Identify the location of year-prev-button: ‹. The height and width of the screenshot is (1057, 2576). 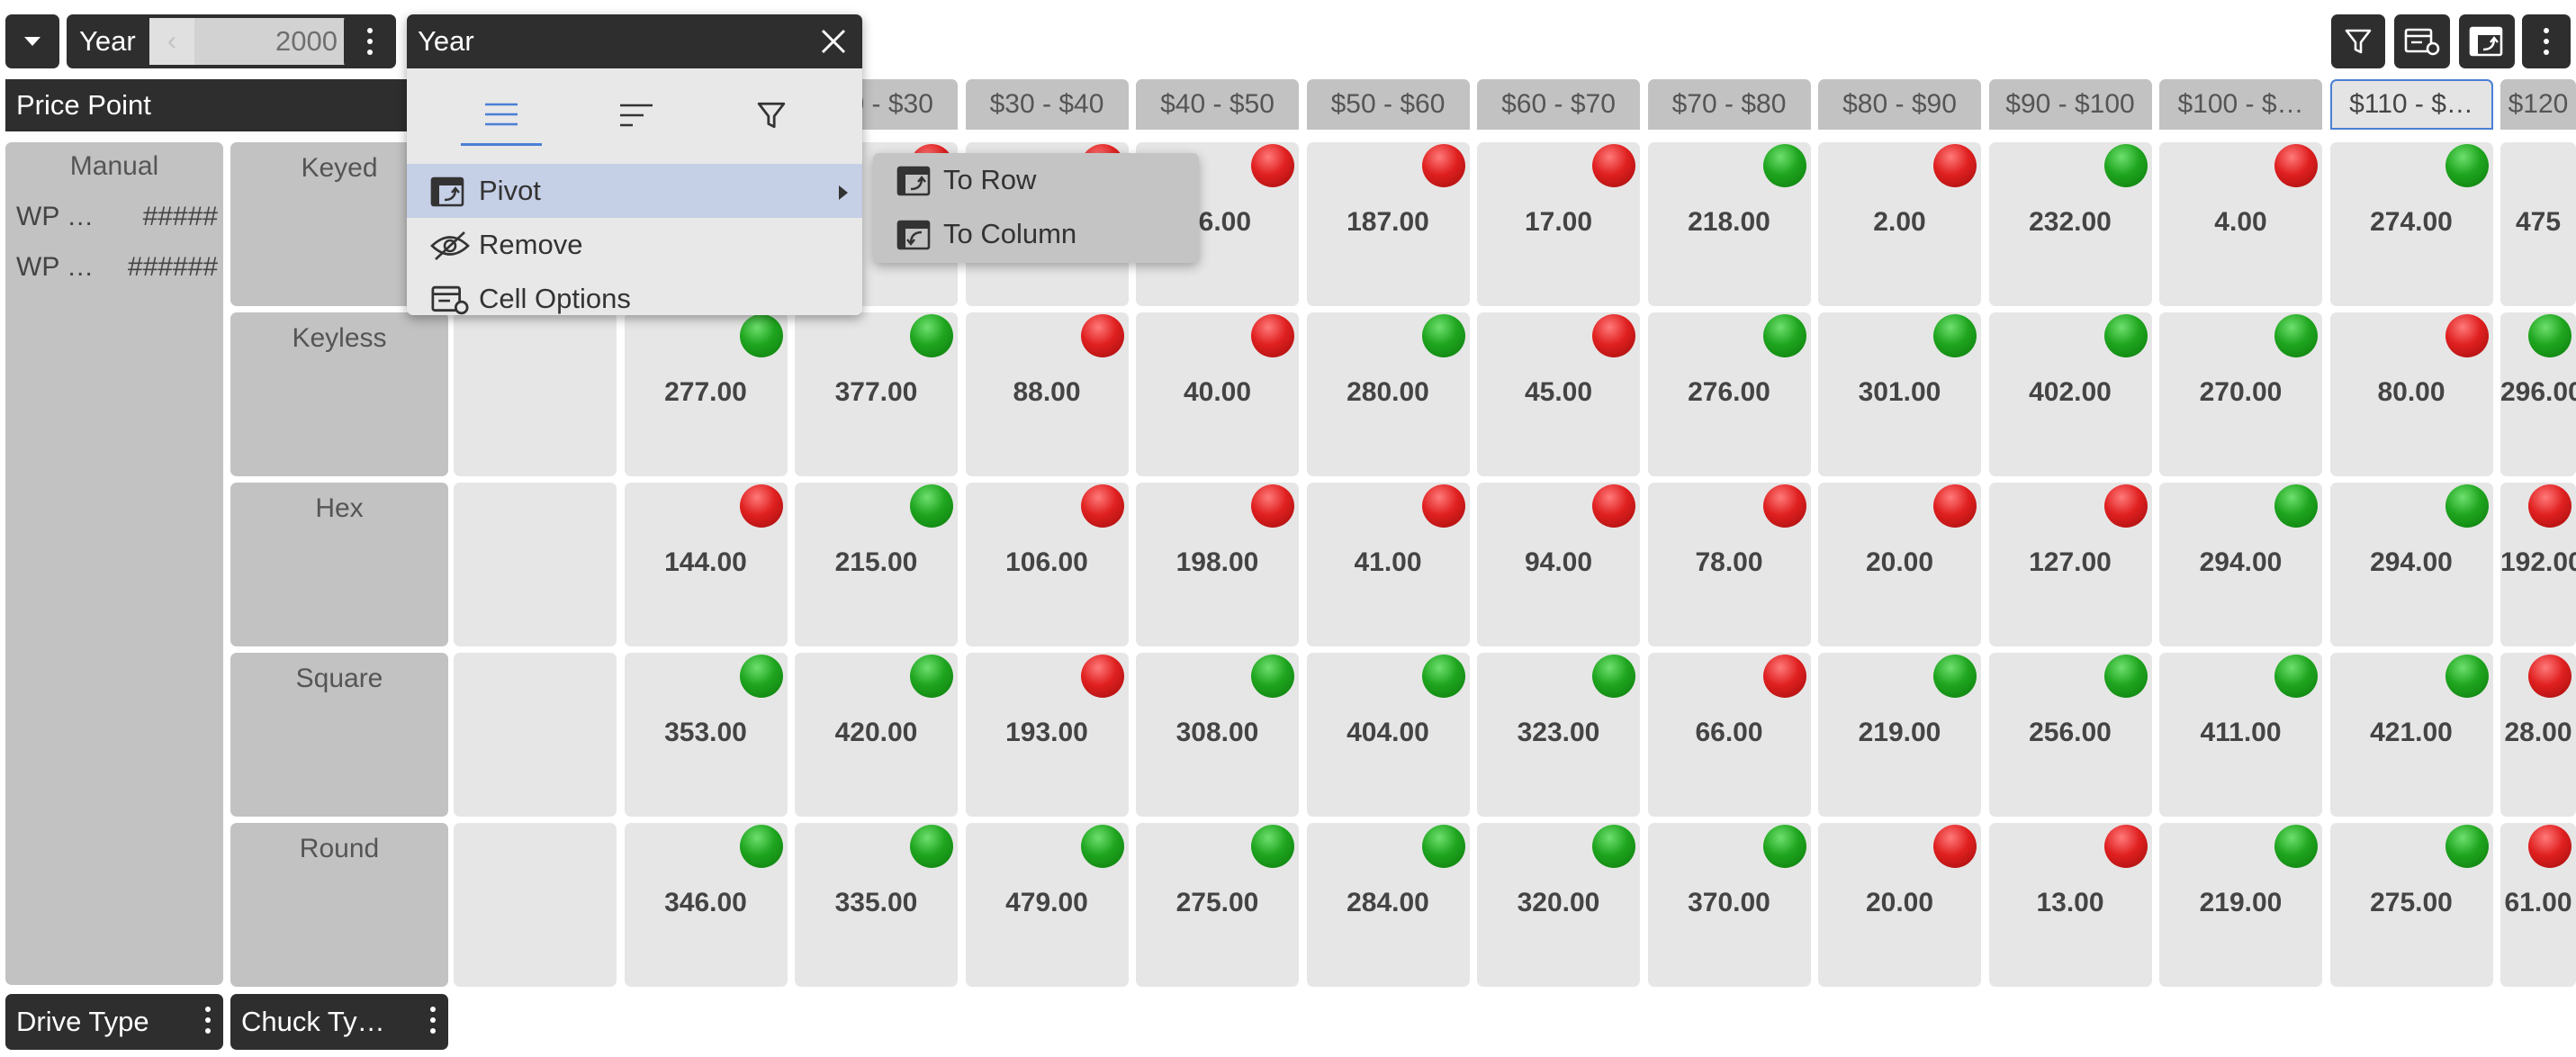
(171, 41).